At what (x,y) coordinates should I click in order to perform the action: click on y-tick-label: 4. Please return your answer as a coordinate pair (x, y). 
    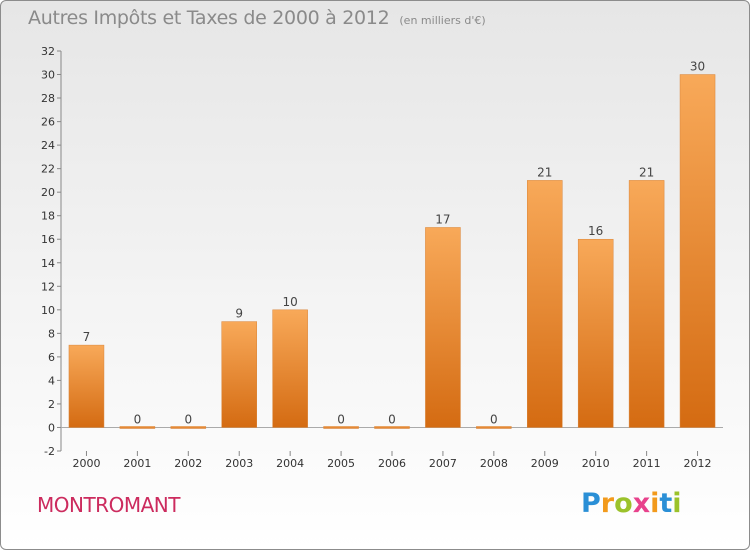
    Looking at the image, I should click on (51, 380).